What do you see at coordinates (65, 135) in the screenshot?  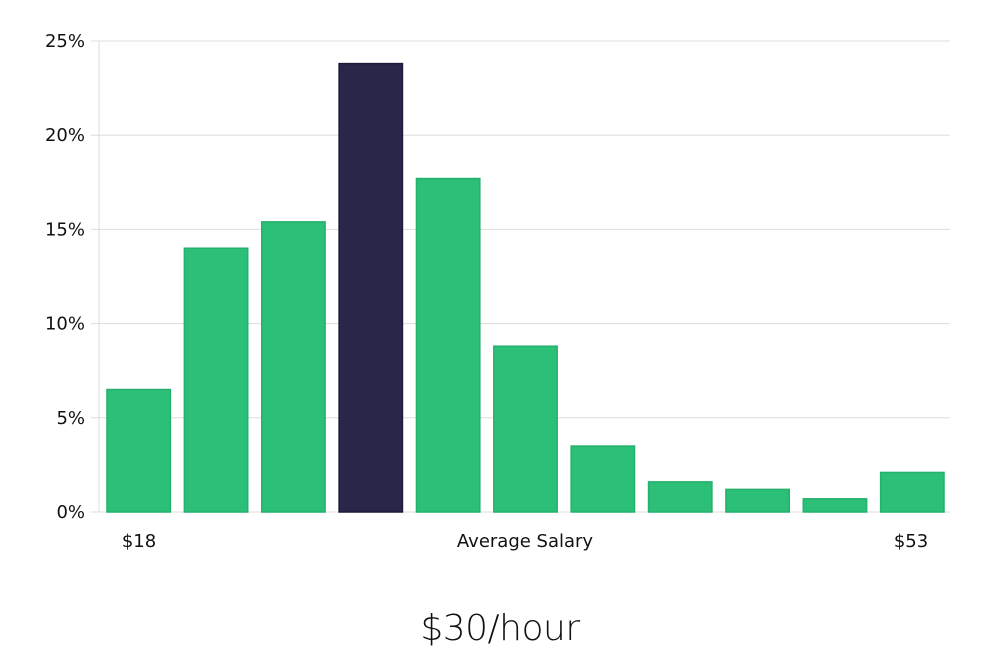 I see `y-tick-label: 20%` at bounding box center [65, 135].